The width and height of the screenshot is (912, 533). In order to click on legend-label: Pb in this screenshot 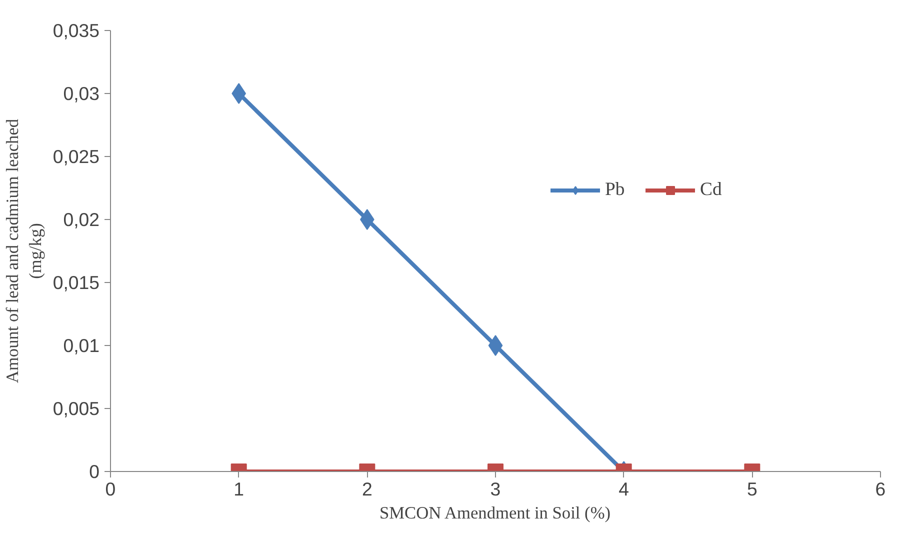, I will do `click(615, 190)`.